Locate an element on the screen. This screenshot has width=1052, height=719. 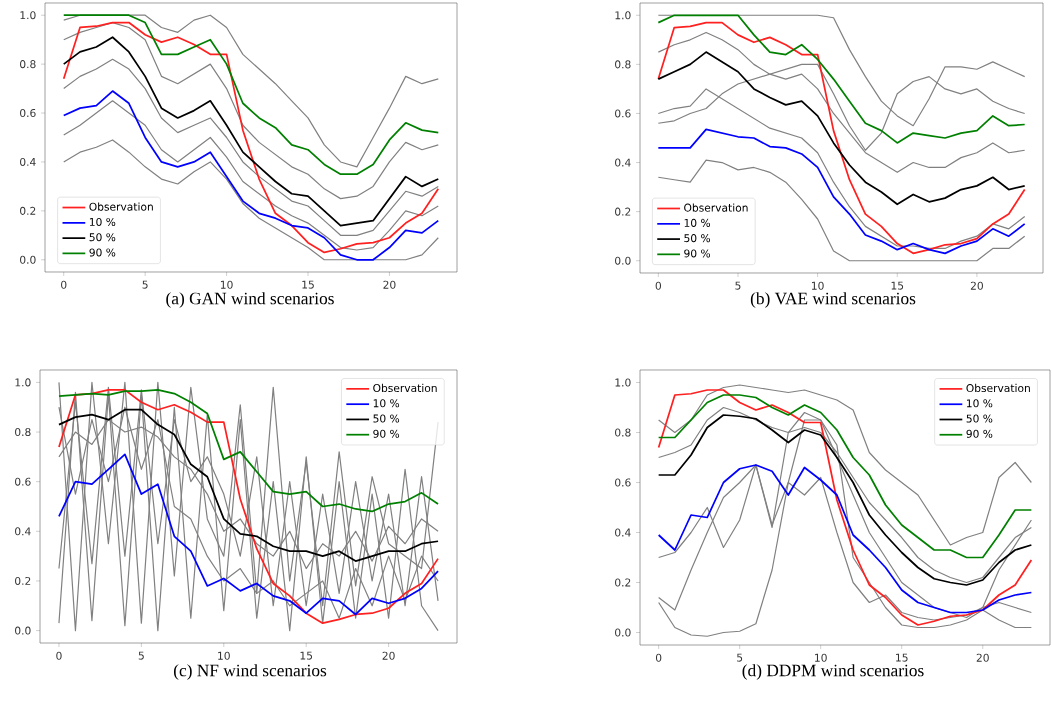
text: (c) NF wind scenarios is located at coordinates (250, 672).